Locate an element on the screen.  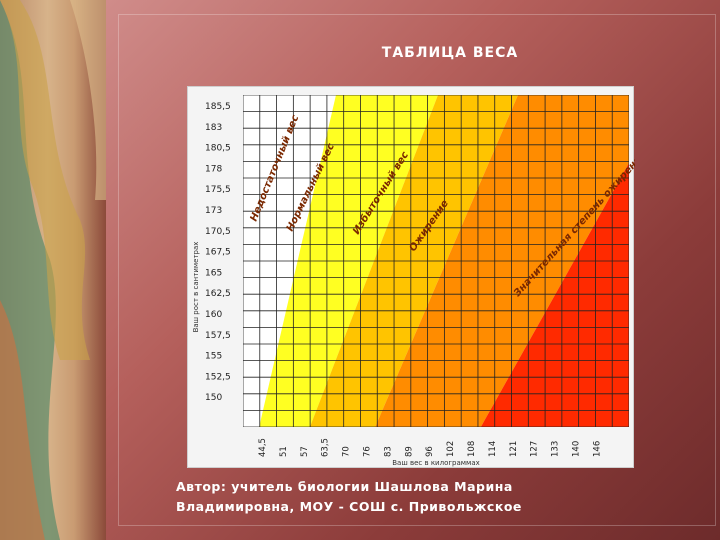
y-tick-label: 180,5 is located at coordinates (218, 149).